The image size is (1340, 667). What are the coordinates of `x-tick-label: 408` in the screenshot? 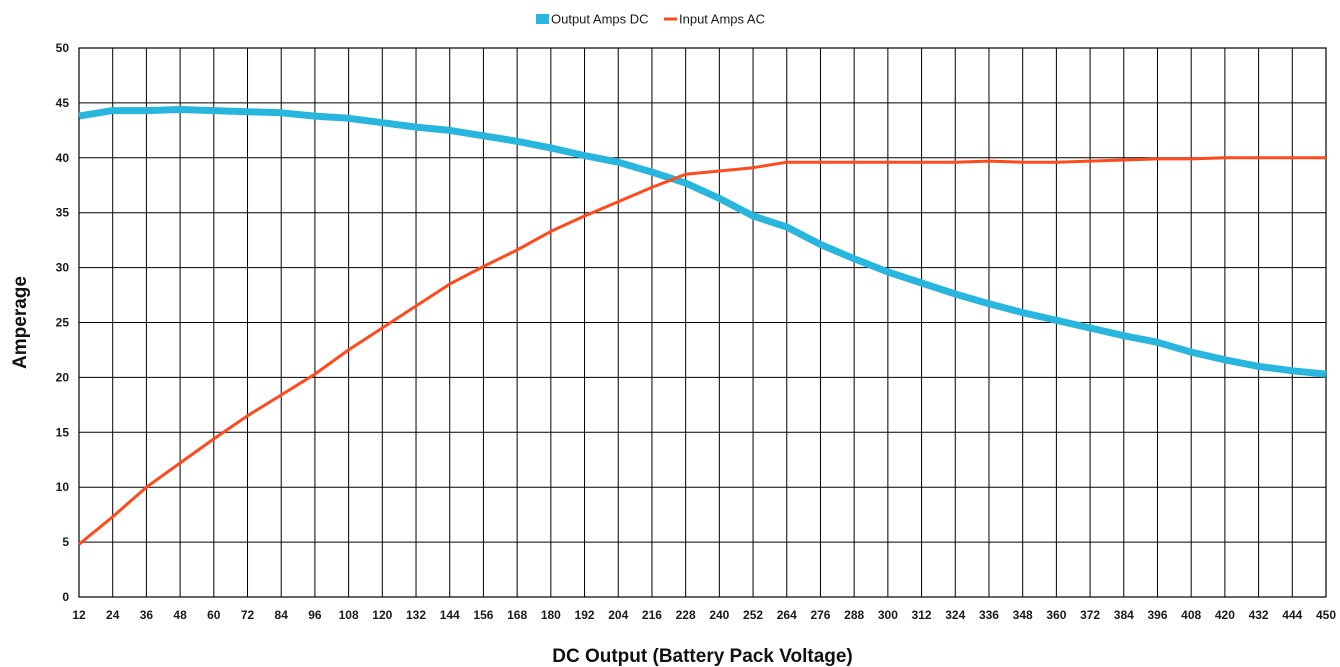 It's located at (1191, 615).